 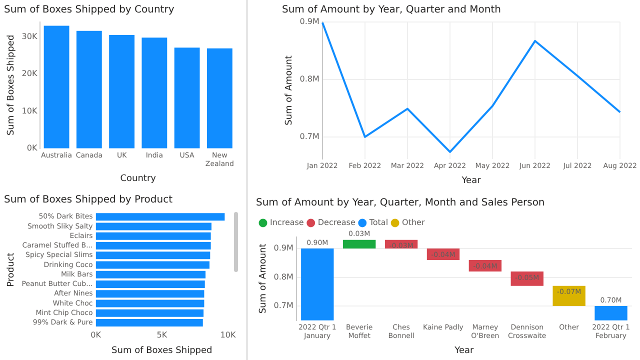 I want to click on legend-label: Total, so click(x=378, y=223).